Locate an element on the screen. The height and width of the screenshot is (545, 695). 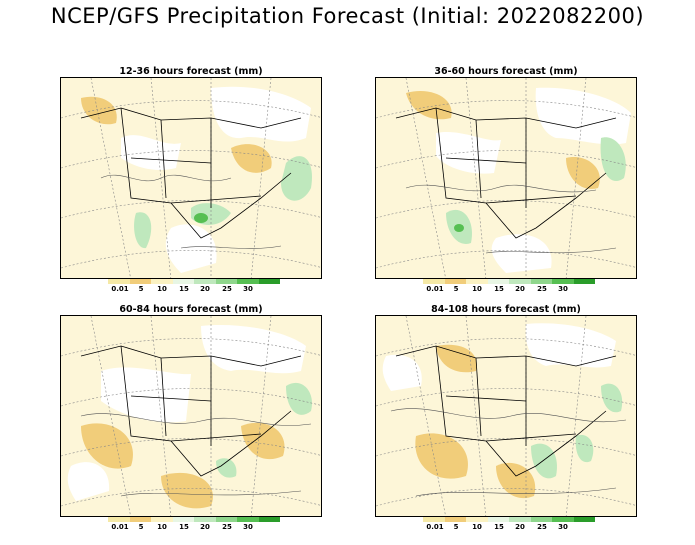
grid-lines is located at coordinates (191, 178).